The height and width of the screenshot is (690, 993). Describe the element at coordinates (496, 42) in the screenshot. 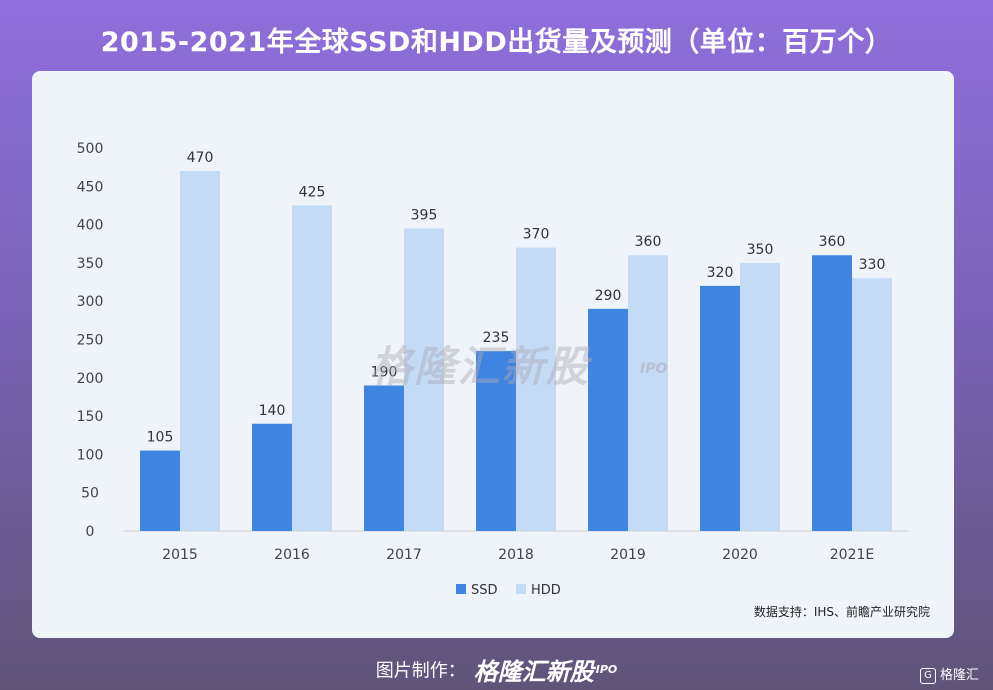

I see `page-title: 2015-2021年全球SSD和HDD出货量及预测（单位：百万个）` at that location.